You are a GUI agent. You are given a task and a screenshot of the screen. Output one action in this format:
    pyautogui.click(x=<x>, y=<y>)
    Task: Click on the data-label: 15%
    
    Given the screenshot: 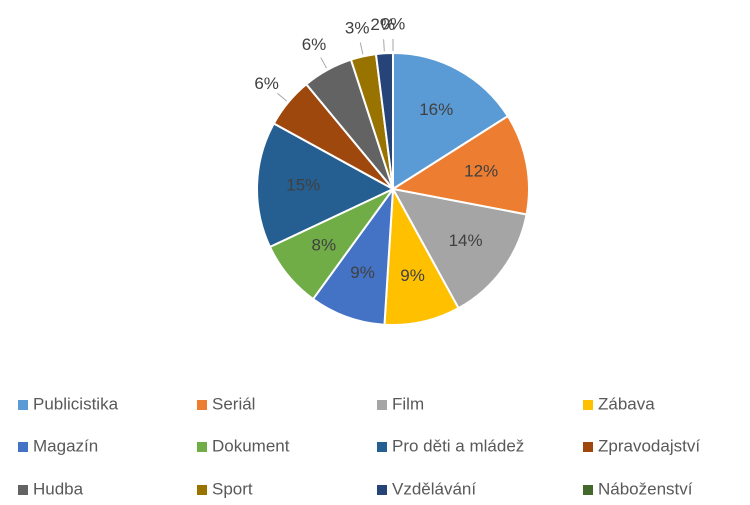 What is the action you would take?
    pyautogui.click(x=303, y=185)
    